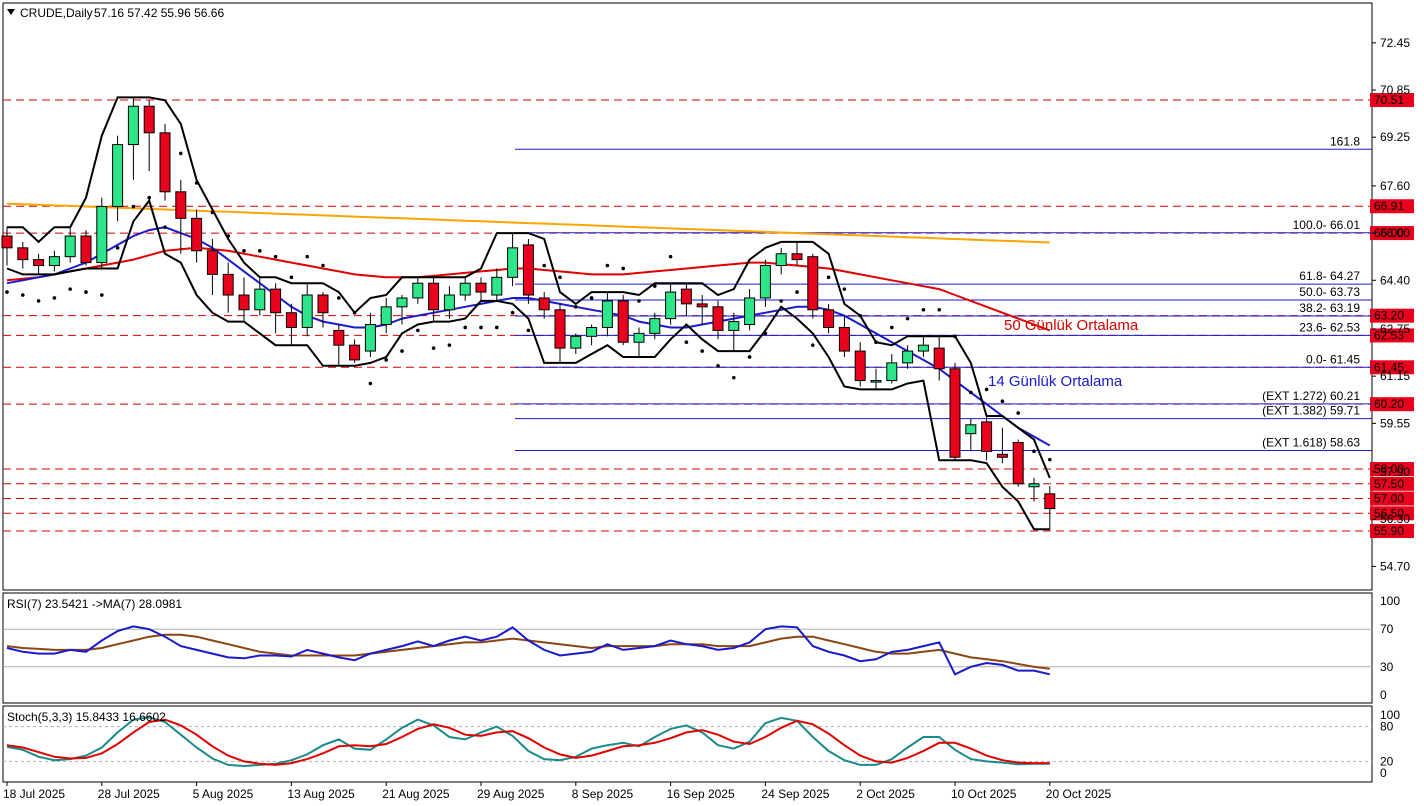  I want to click on annotation-sma50: 50 Günlük Ortalama, so click(1071, 325).